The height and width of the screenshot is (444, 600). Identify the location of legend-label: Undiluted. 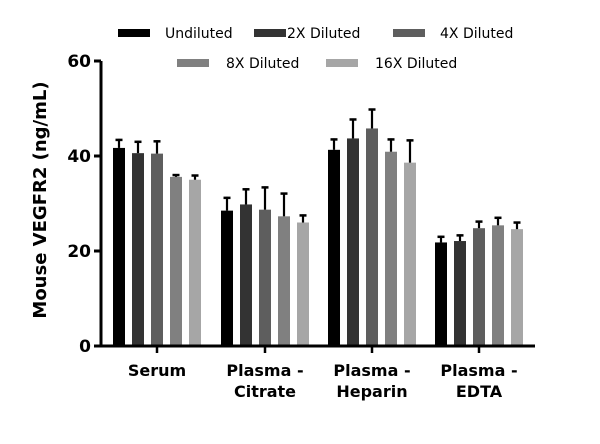
(199, 34).